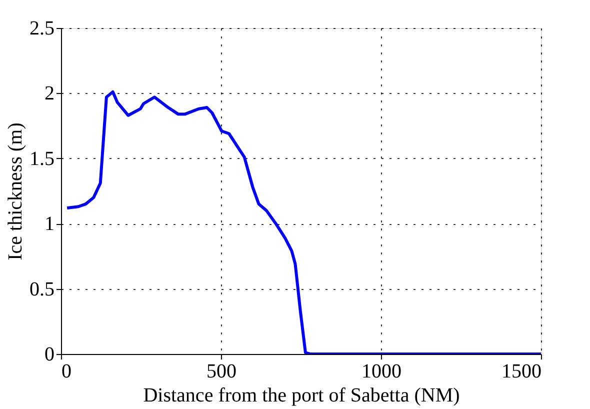 The width and height of the screenshot is (590, 409). What do you see at coordinates (42, 29) in the screenshot?
I see `y-tick-label: 2.5` at bounding box center [42, 29].